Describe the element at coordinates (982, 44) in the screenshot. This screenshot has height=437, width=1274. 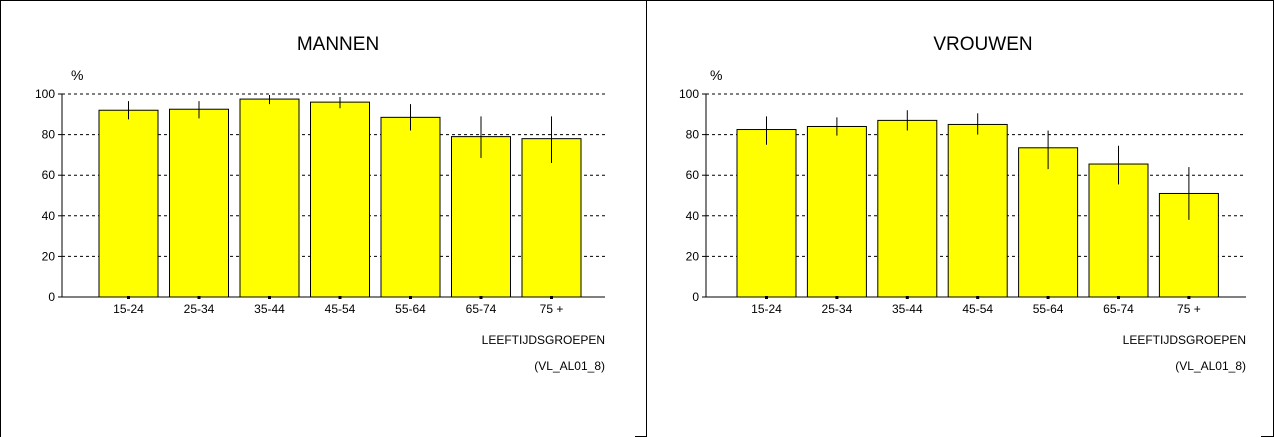
I see `chart-title: VROUWEN` at that location.